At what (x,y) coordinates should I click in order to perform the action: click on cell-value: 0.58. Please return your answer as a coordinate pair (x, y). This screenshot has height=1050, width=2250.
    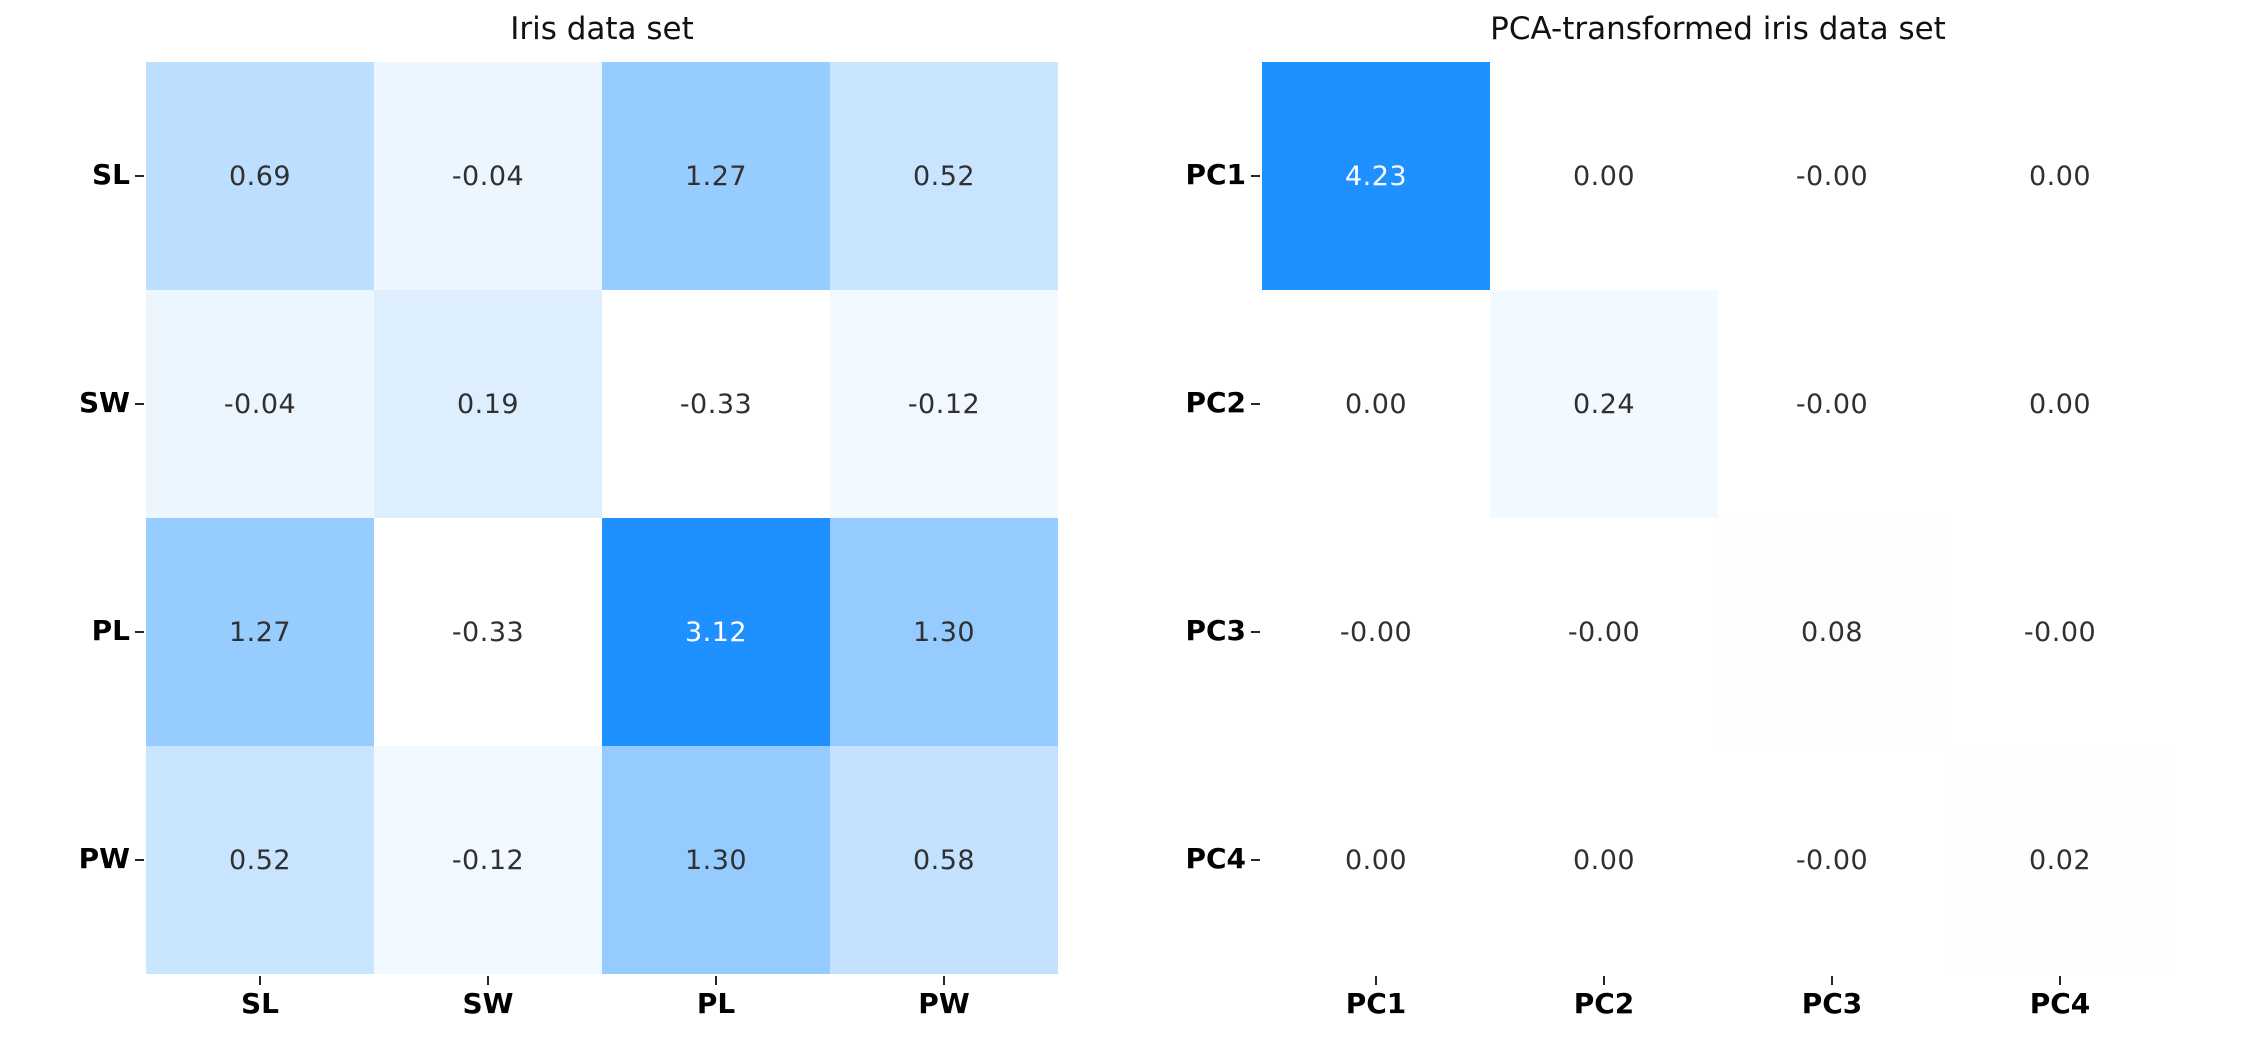
    Looking at the image, I should click on (944, 860).